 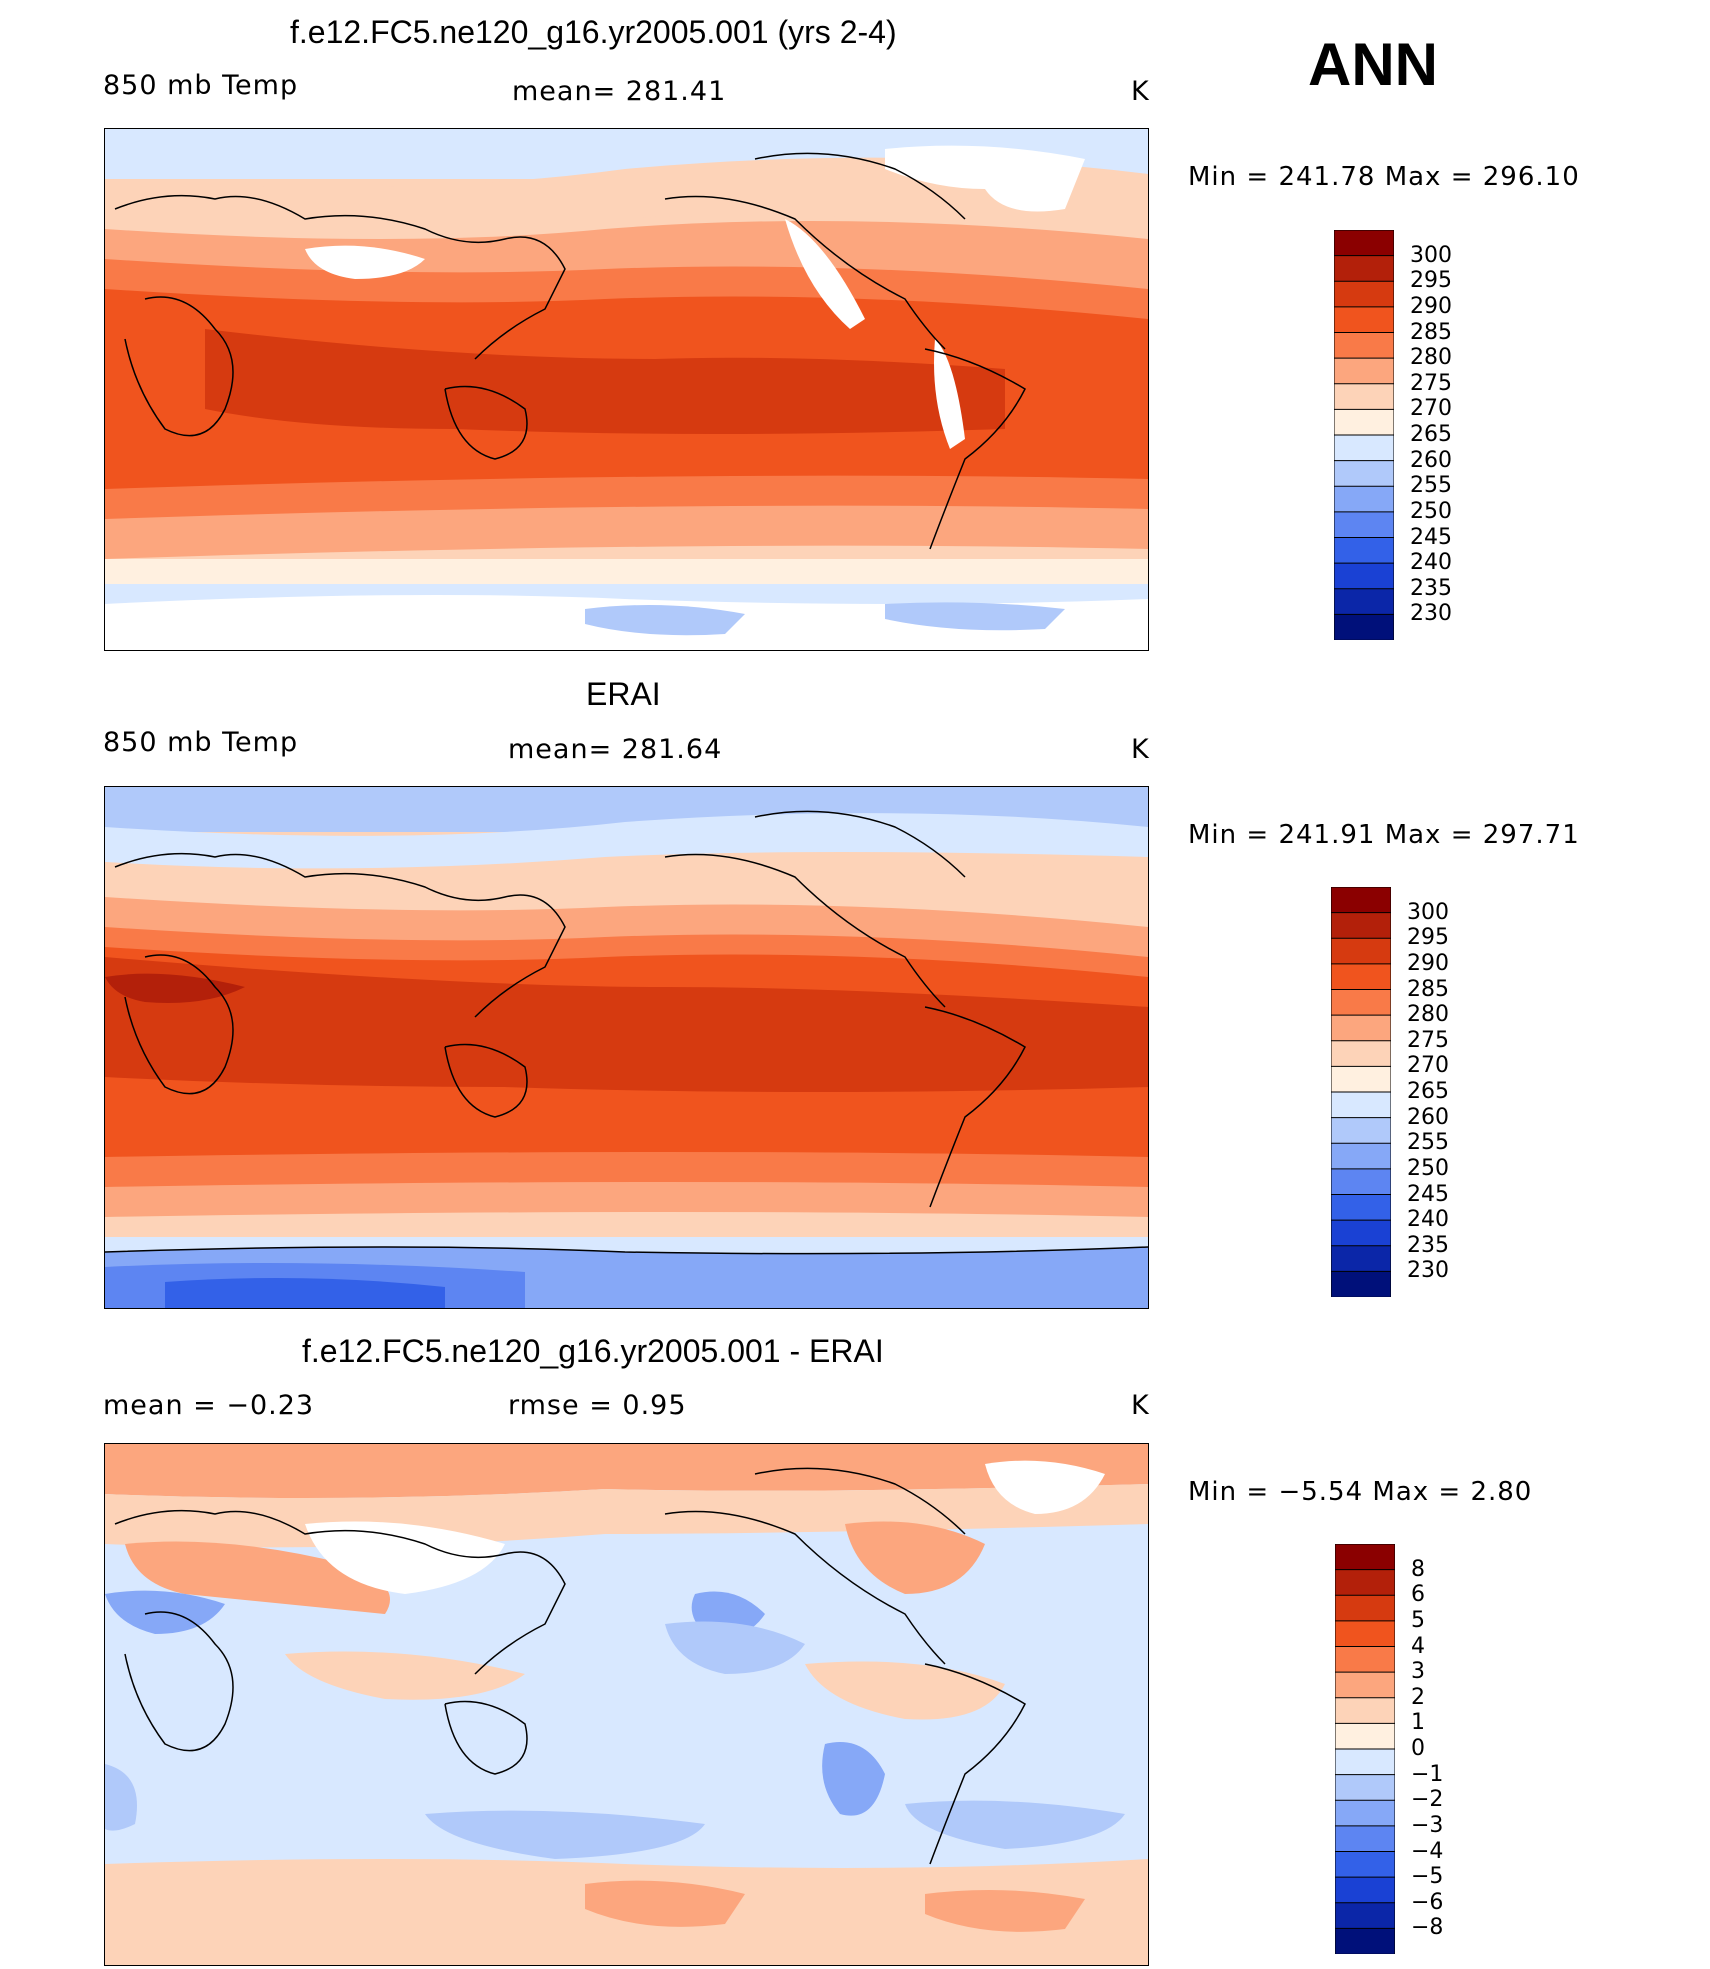 I want to click on panel-2-mean-label: mean= 281.64, so click(x=615, y=749).